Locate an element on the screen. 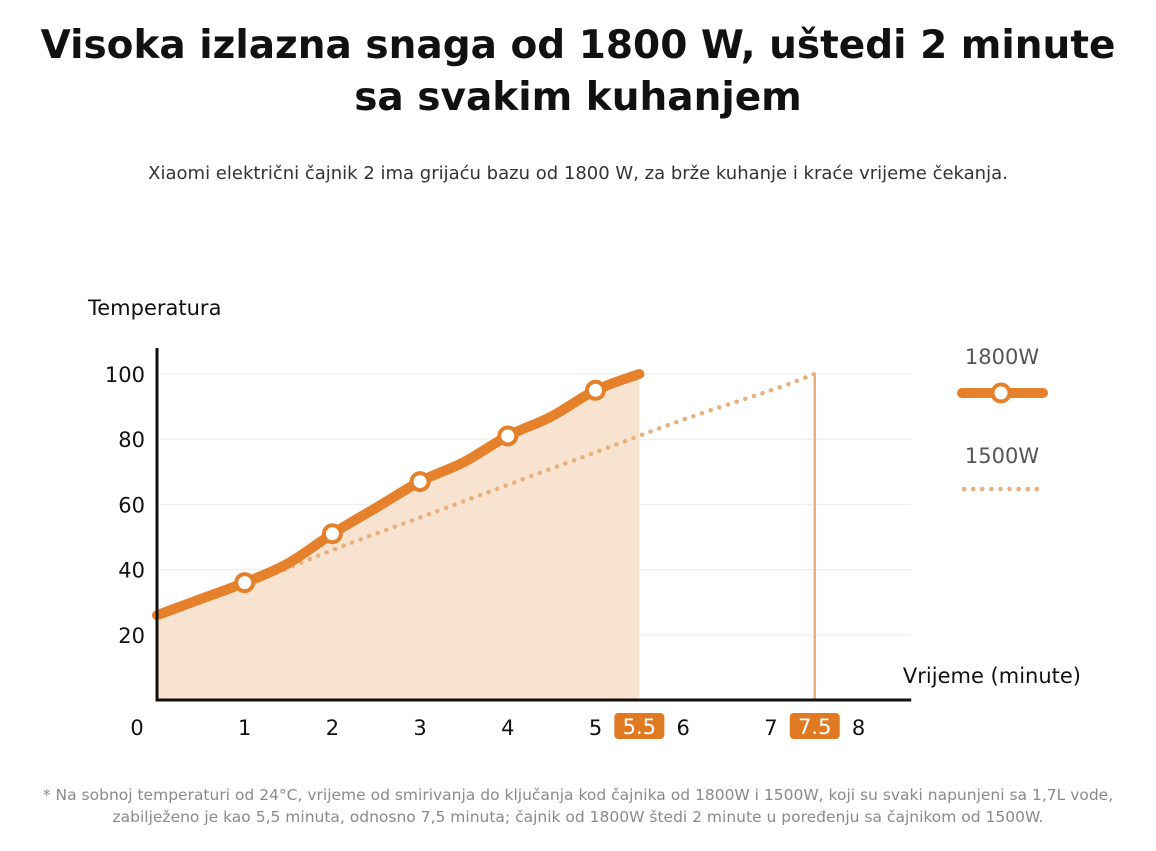 This screenshot has height=851, width=1156. x-tick-label: 8 is located at coordinates (858, 728).